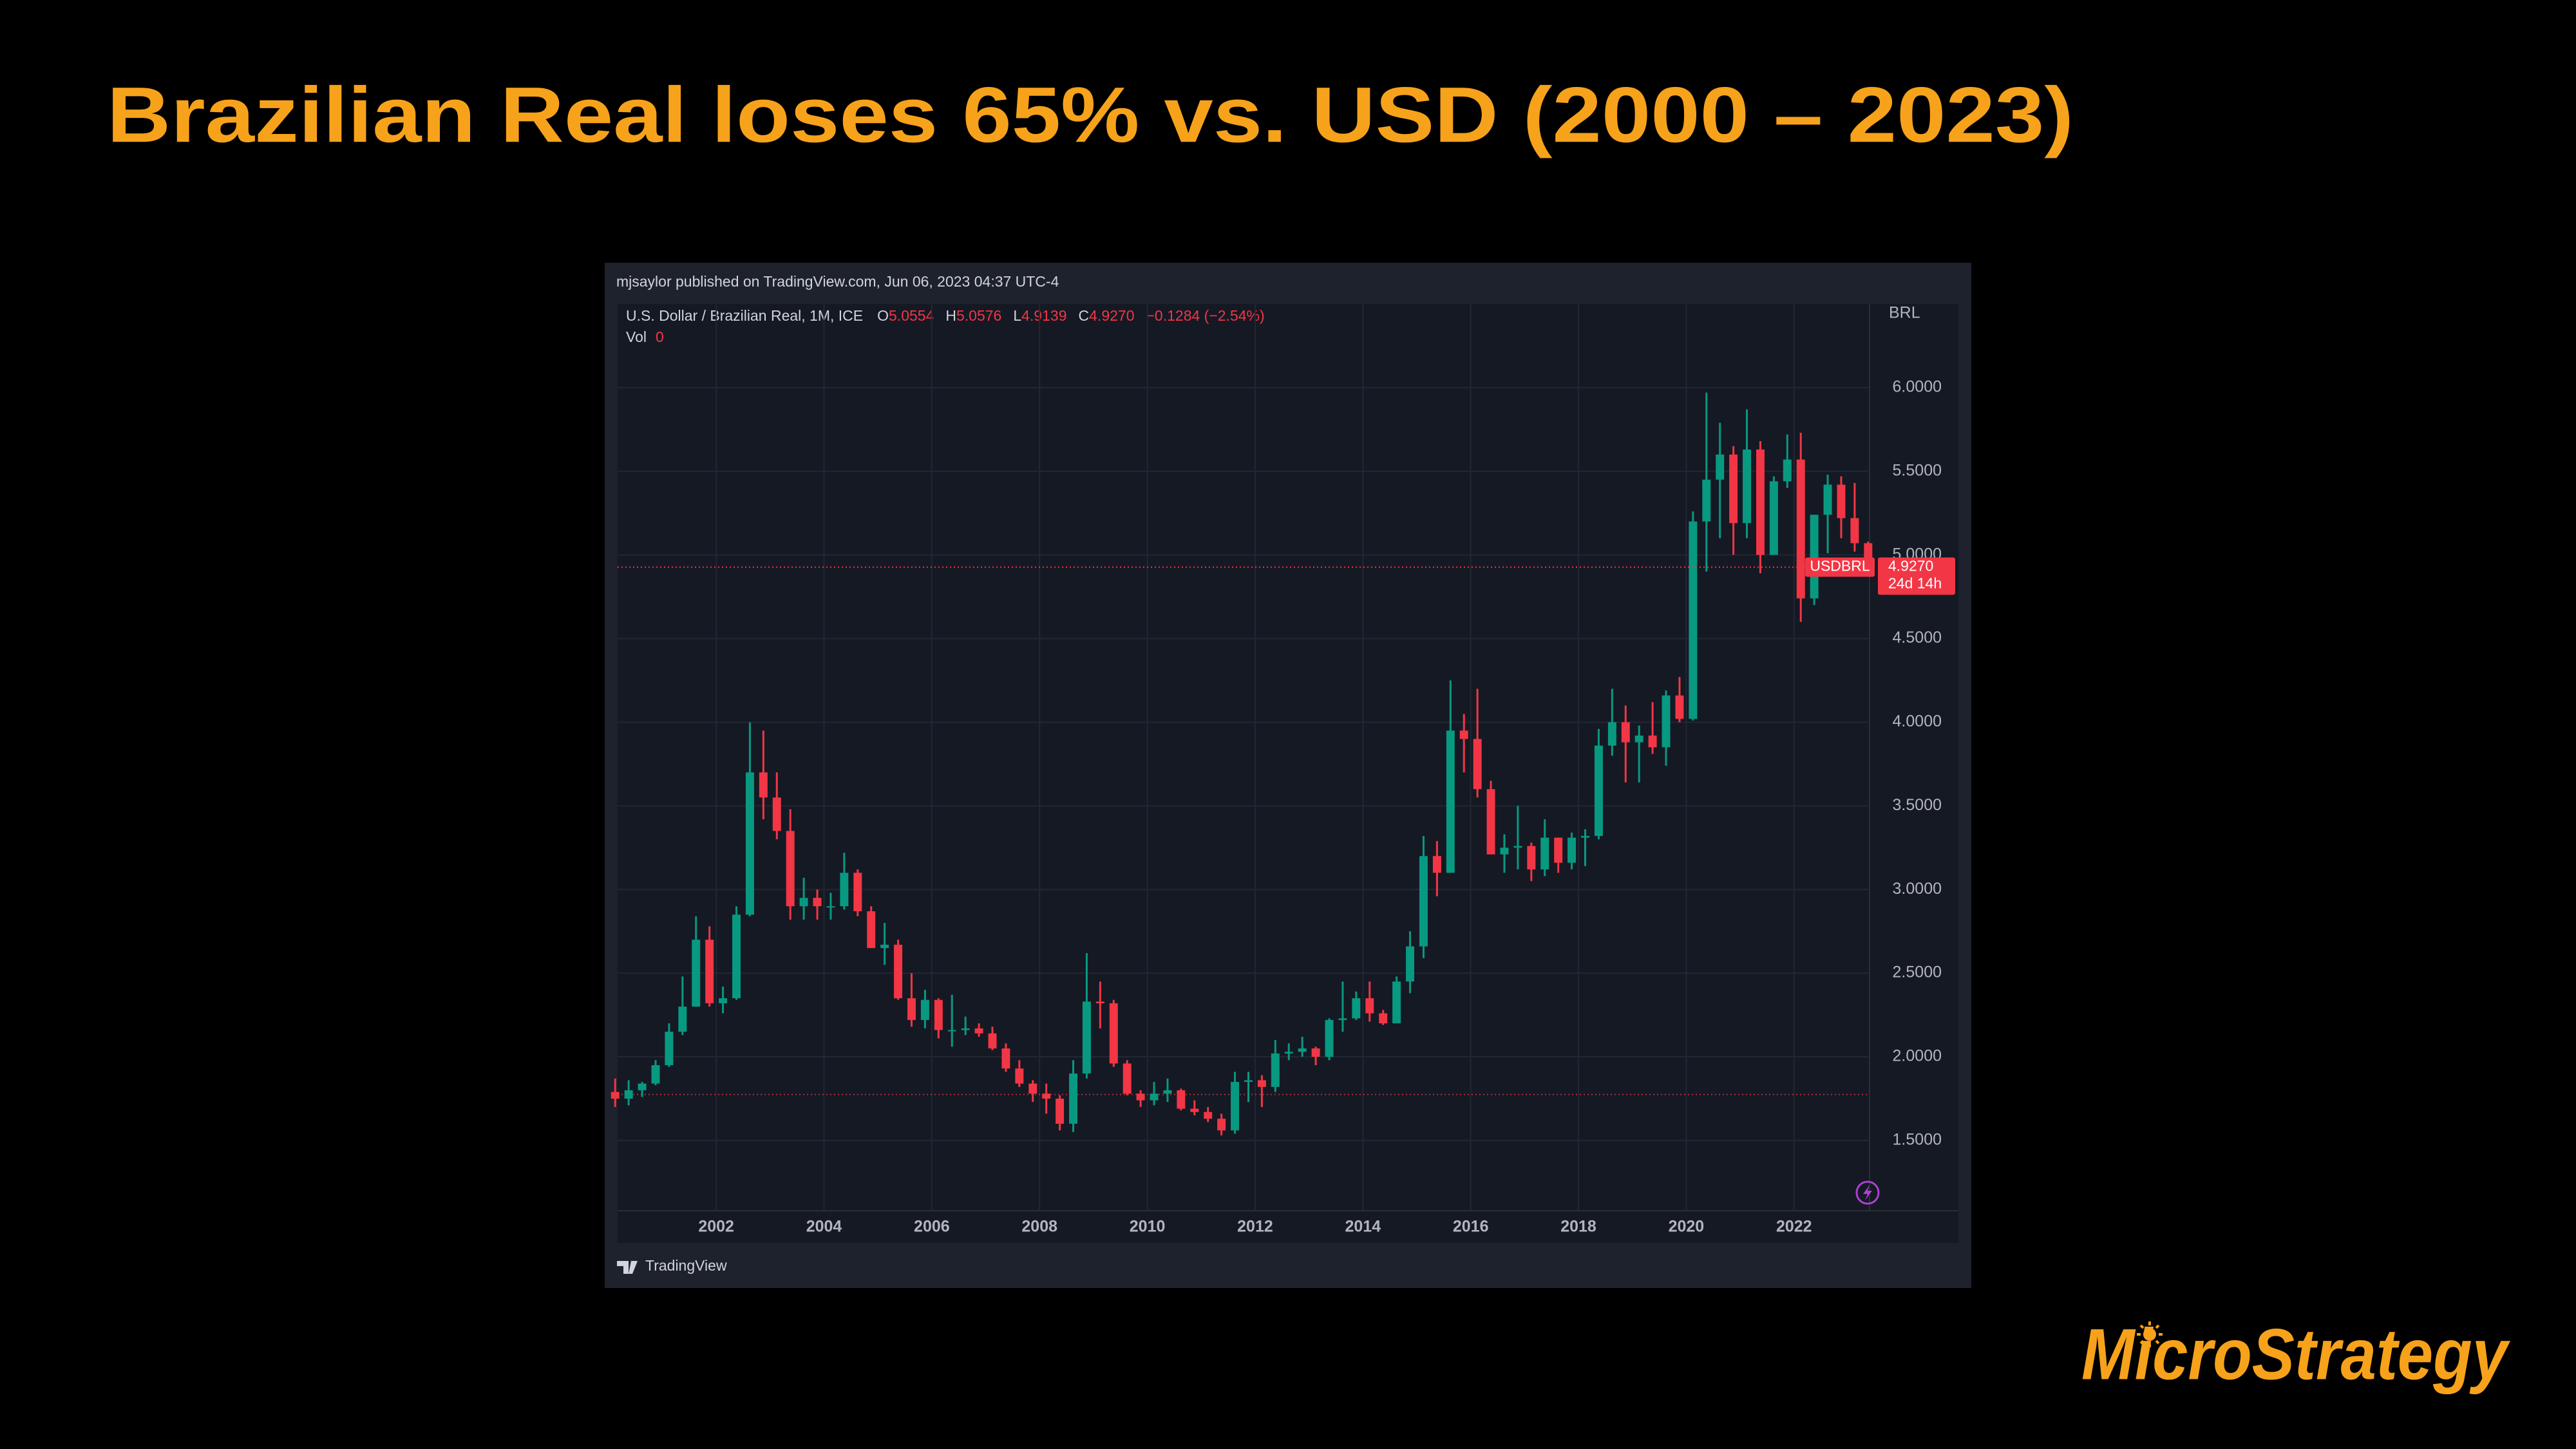 This screenshot has width=2576, height=1449. What do you see at coordinates (1917, 470) in the screenshot?
I see `y-tick-label: 5.5000` at bounding box center [1917, 470].